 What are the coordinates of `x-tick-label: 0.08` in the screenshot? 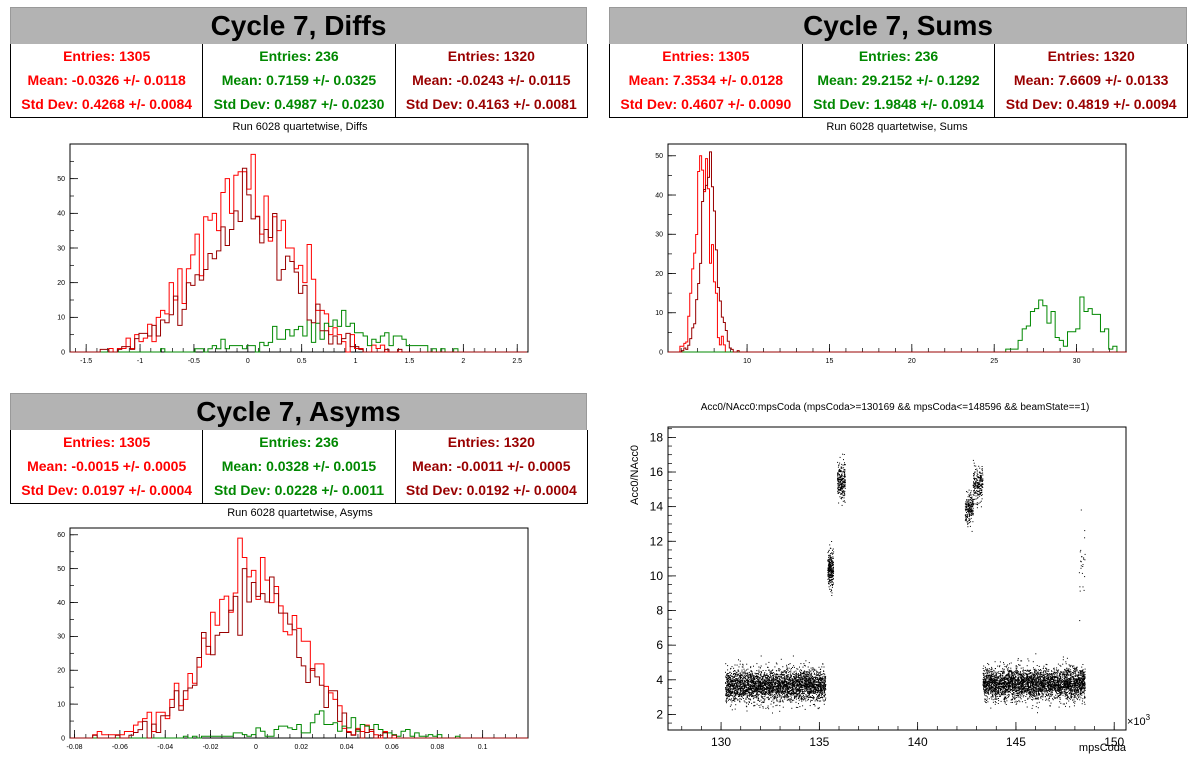 It's located at (437, 747).